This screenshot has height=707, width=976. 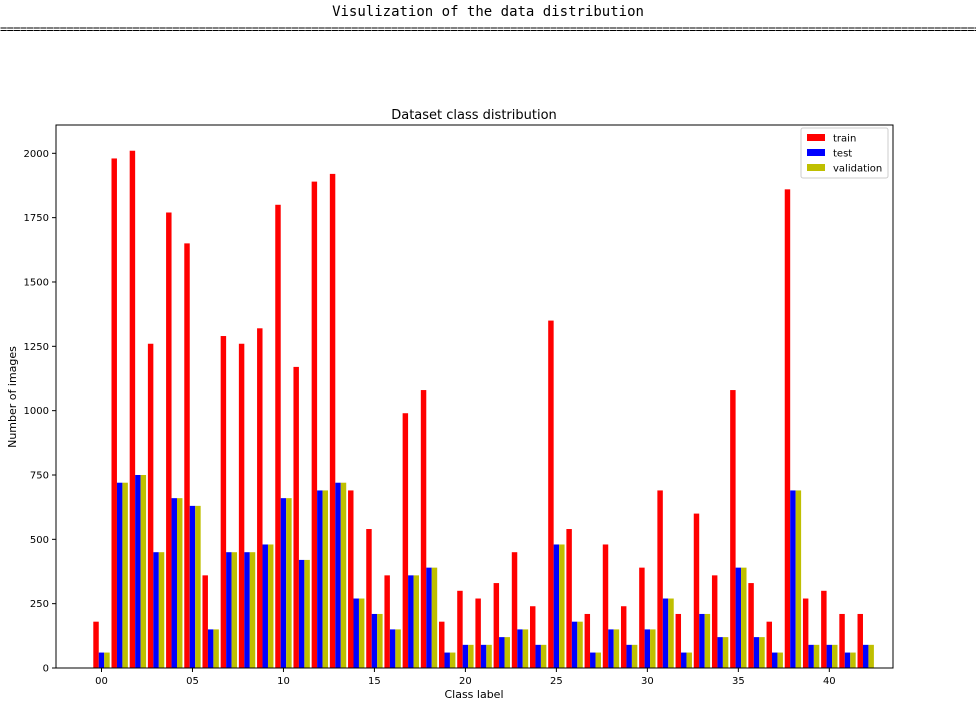 What do you see at coordinates (488, 12) in the screenshot?
I see `console-output-title: Visulization of the data distribution` at bounding box center [488, 12].